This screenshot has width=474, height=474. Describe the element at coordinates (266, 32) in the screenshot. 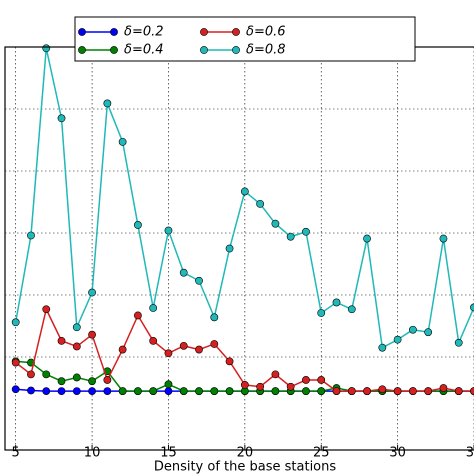

I see `legend-label: δ=0.6` at that location.